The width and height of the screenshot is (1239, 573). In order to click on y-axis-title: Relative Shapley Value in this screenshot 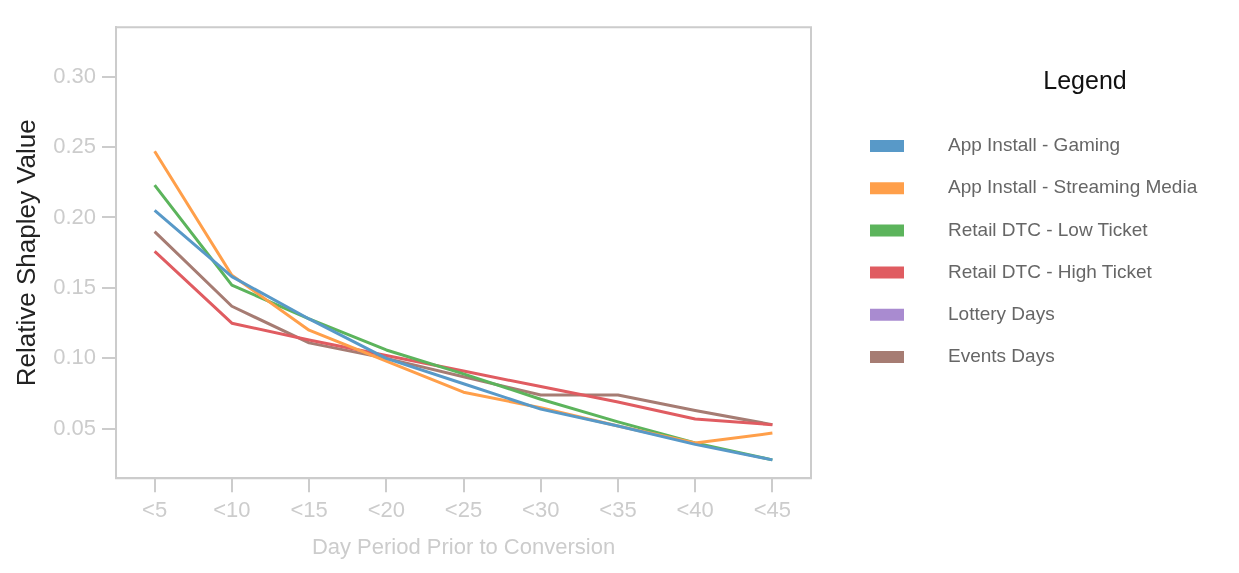, I will do `click(25, 253)`.